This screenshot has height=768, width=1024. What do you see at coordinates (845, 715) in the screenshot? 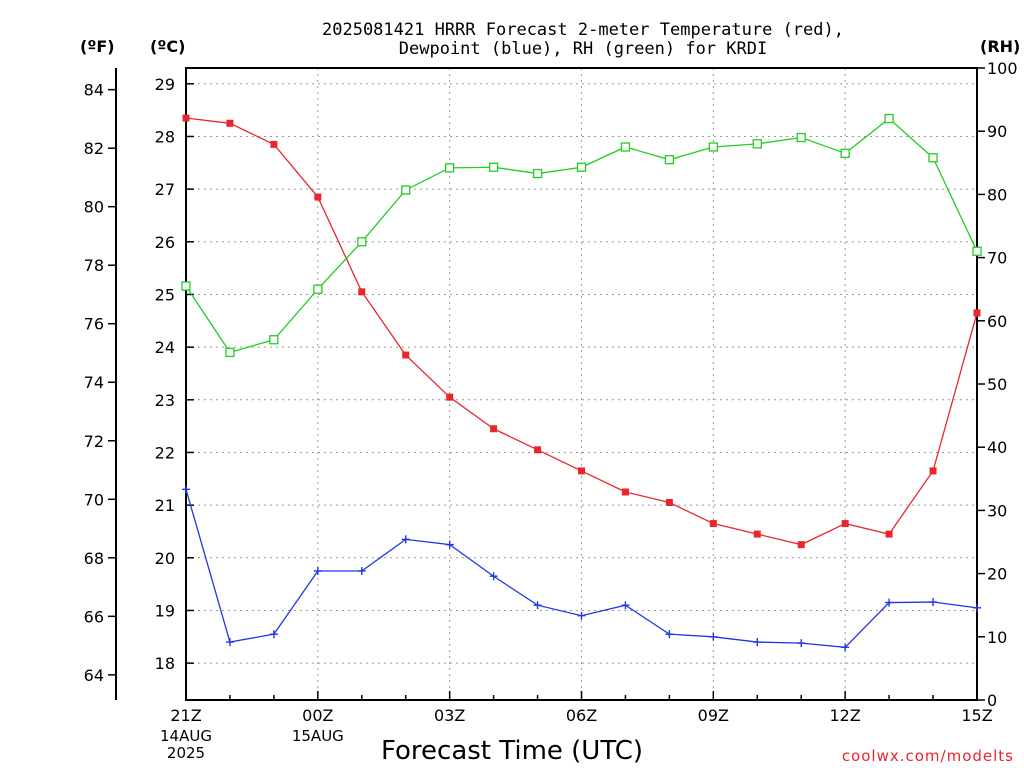
I see `time-tick-label: 12Z` at bounding box center [845, 715].